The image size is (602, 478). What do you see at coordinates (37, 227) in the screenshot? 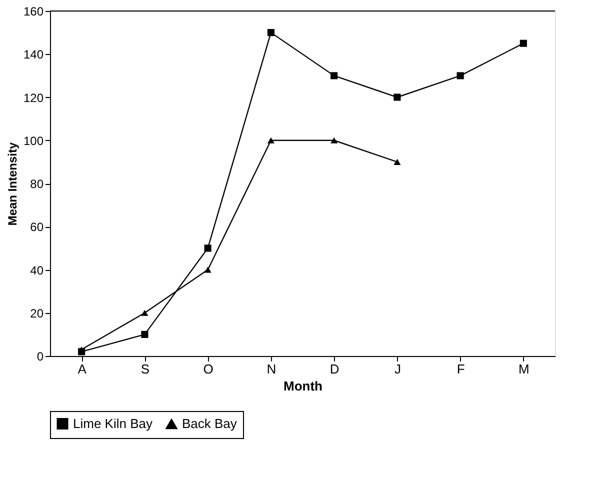
I see `y-tick-label: 60` at bounding box center [37, 227].